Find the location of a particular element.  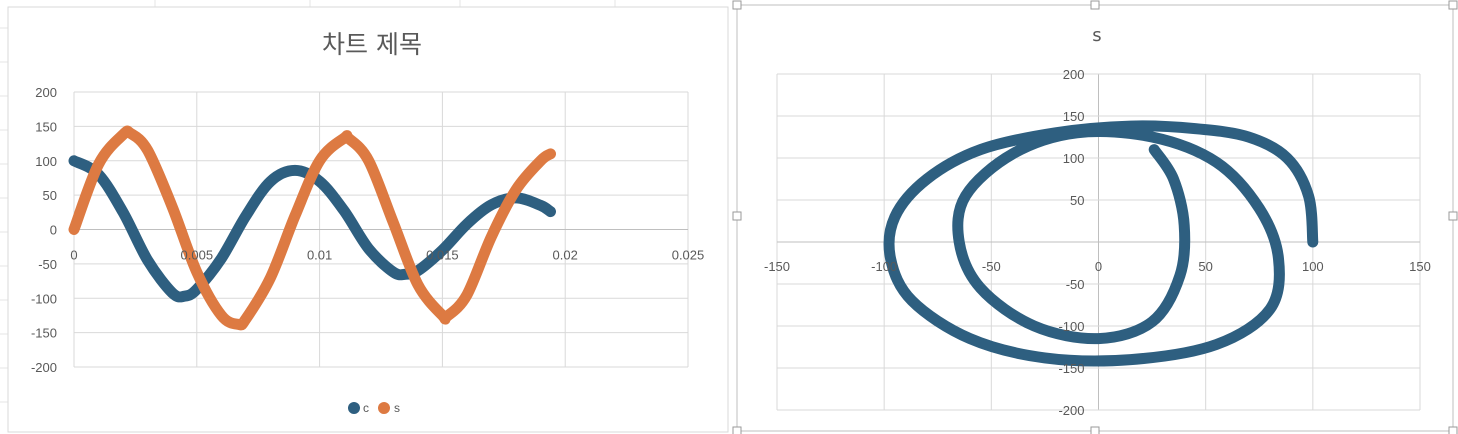

chart-left-x-tick-label: 0.01 is located at coordinates (319, 255).